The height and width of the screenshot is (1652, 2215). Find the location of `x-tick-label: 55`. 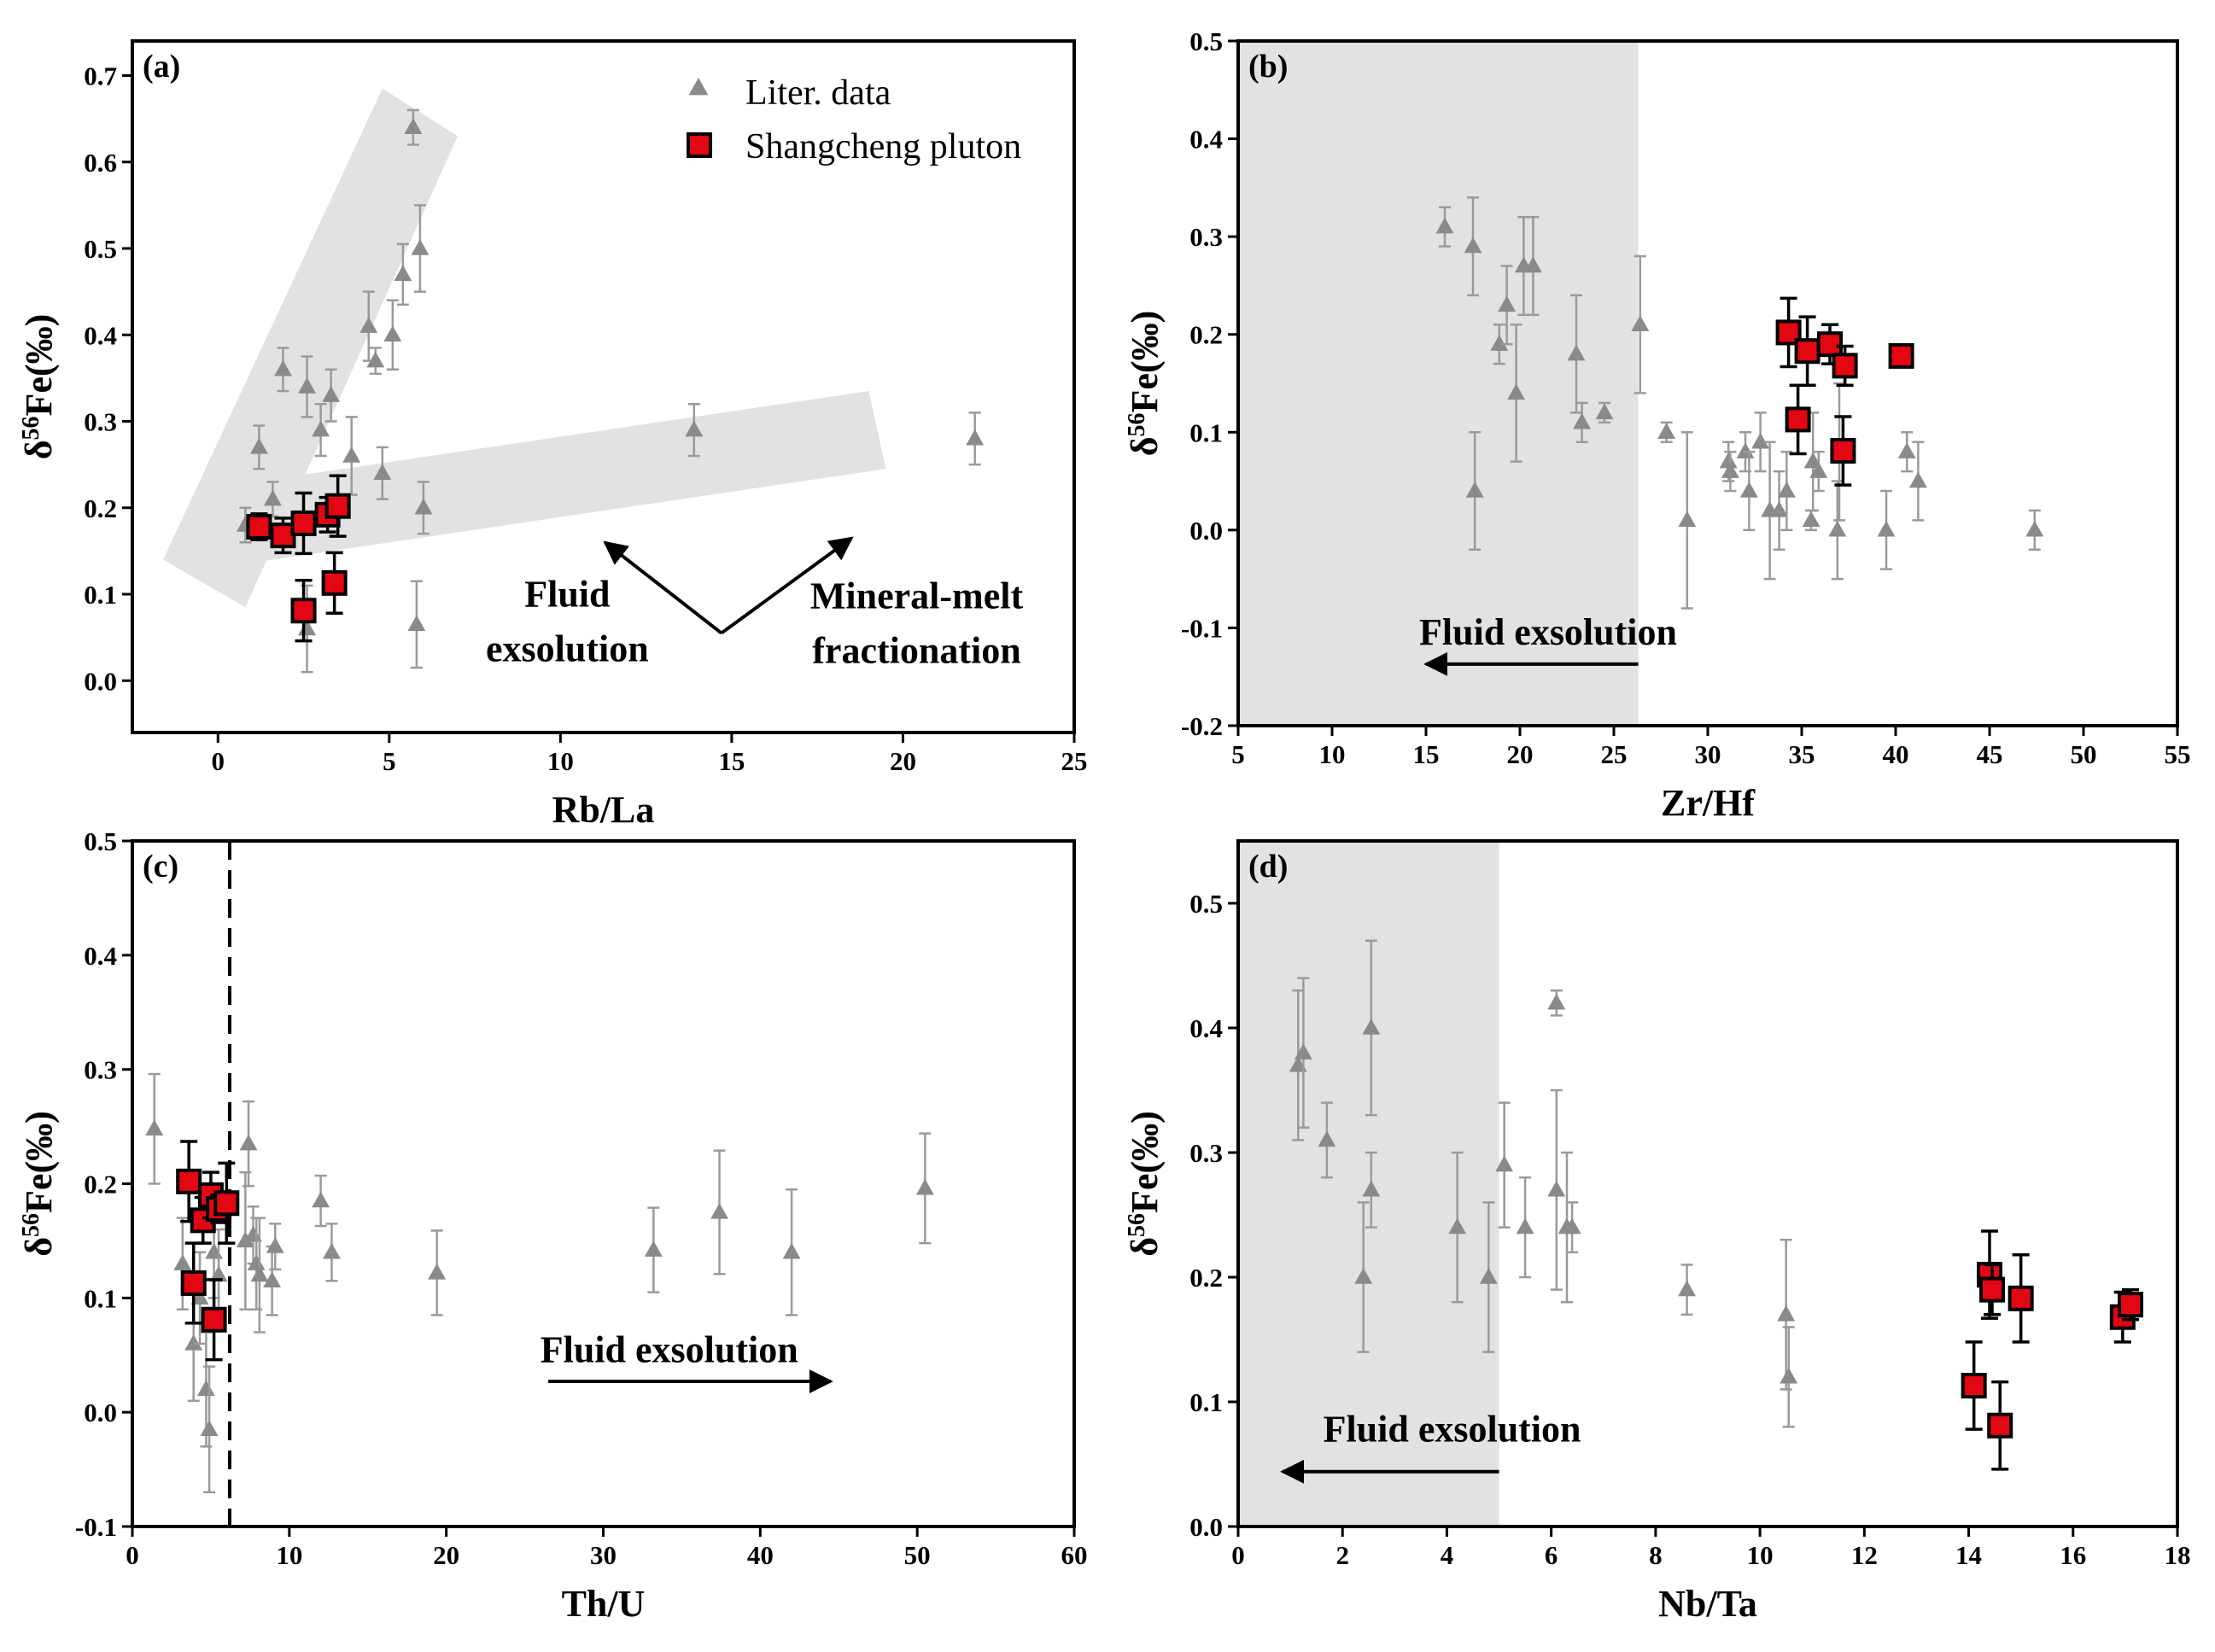

x-tick-label: 55 is located at coordinates (2178, 754).